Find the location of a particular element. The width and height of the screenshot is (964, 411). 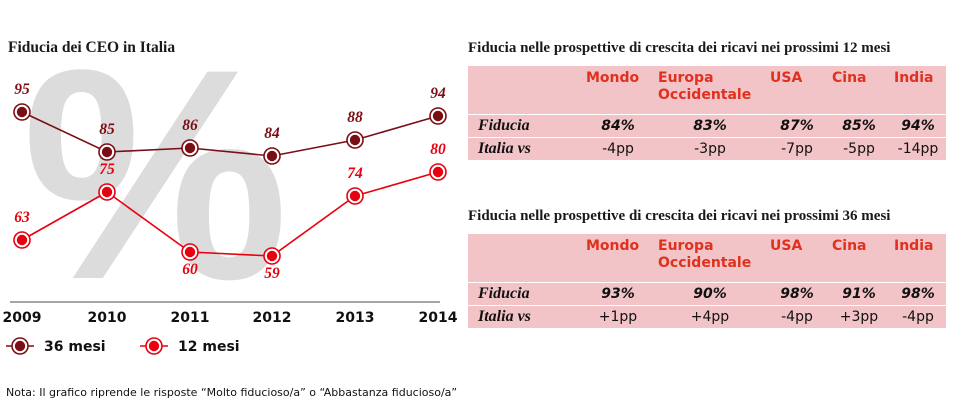

legend-item-36-mesi: 36 mesi is located at coordinates (56, 346).